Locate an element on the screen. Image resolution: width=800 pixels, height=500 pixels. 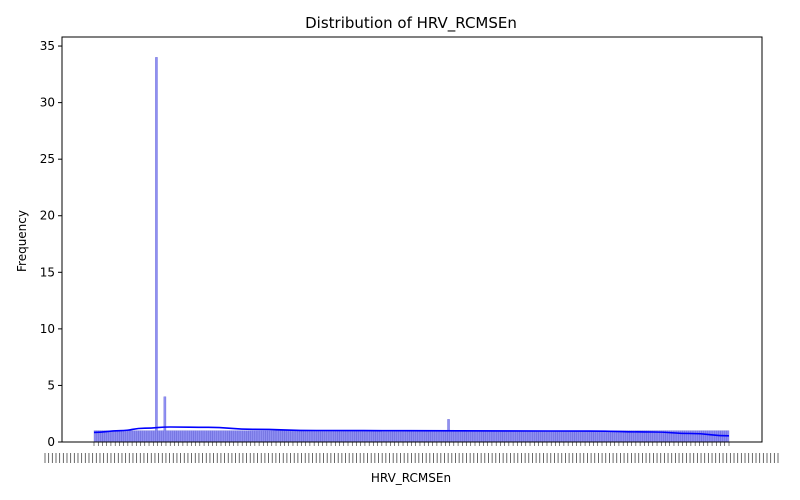
y-tick-label: 30 is located at coordinates (47, 103).